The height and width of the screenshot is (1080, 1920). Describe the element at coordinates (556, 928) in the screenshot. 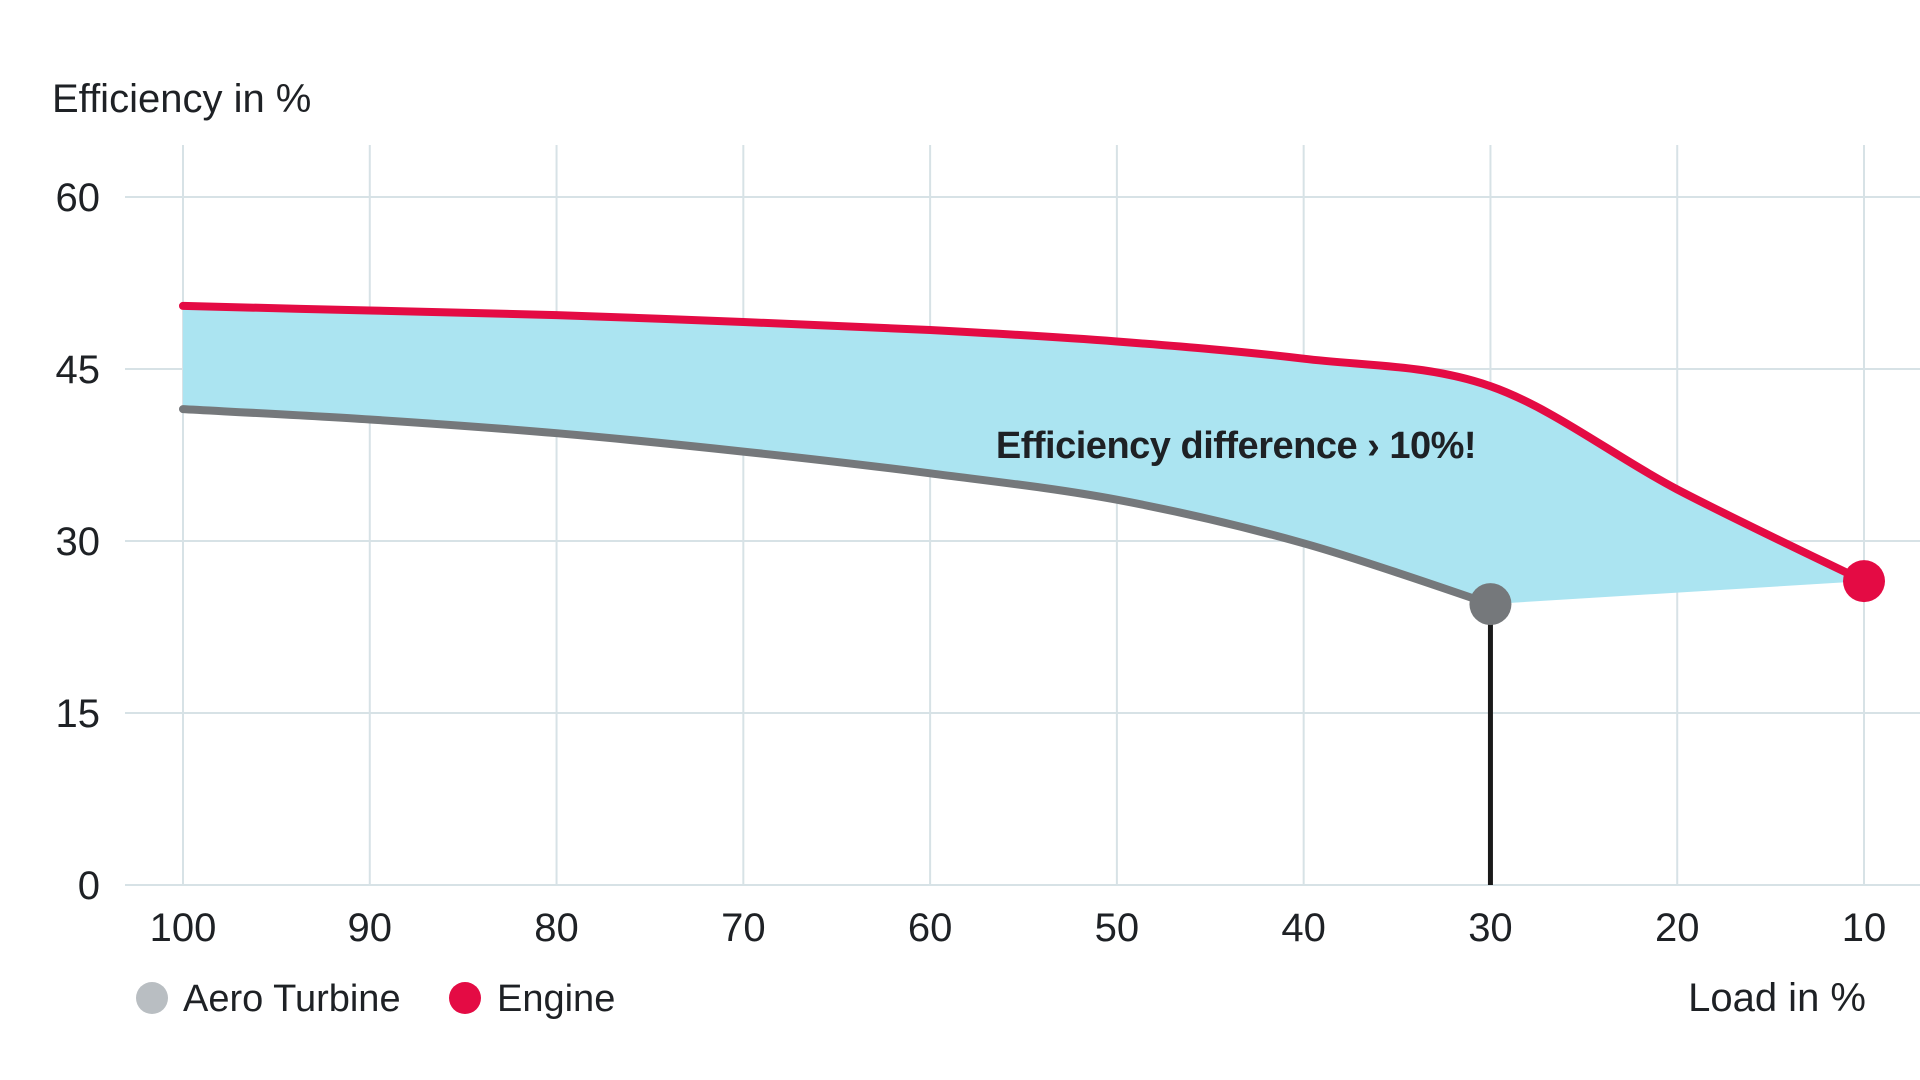

I see `x-tick-label-80: 80` at that location.